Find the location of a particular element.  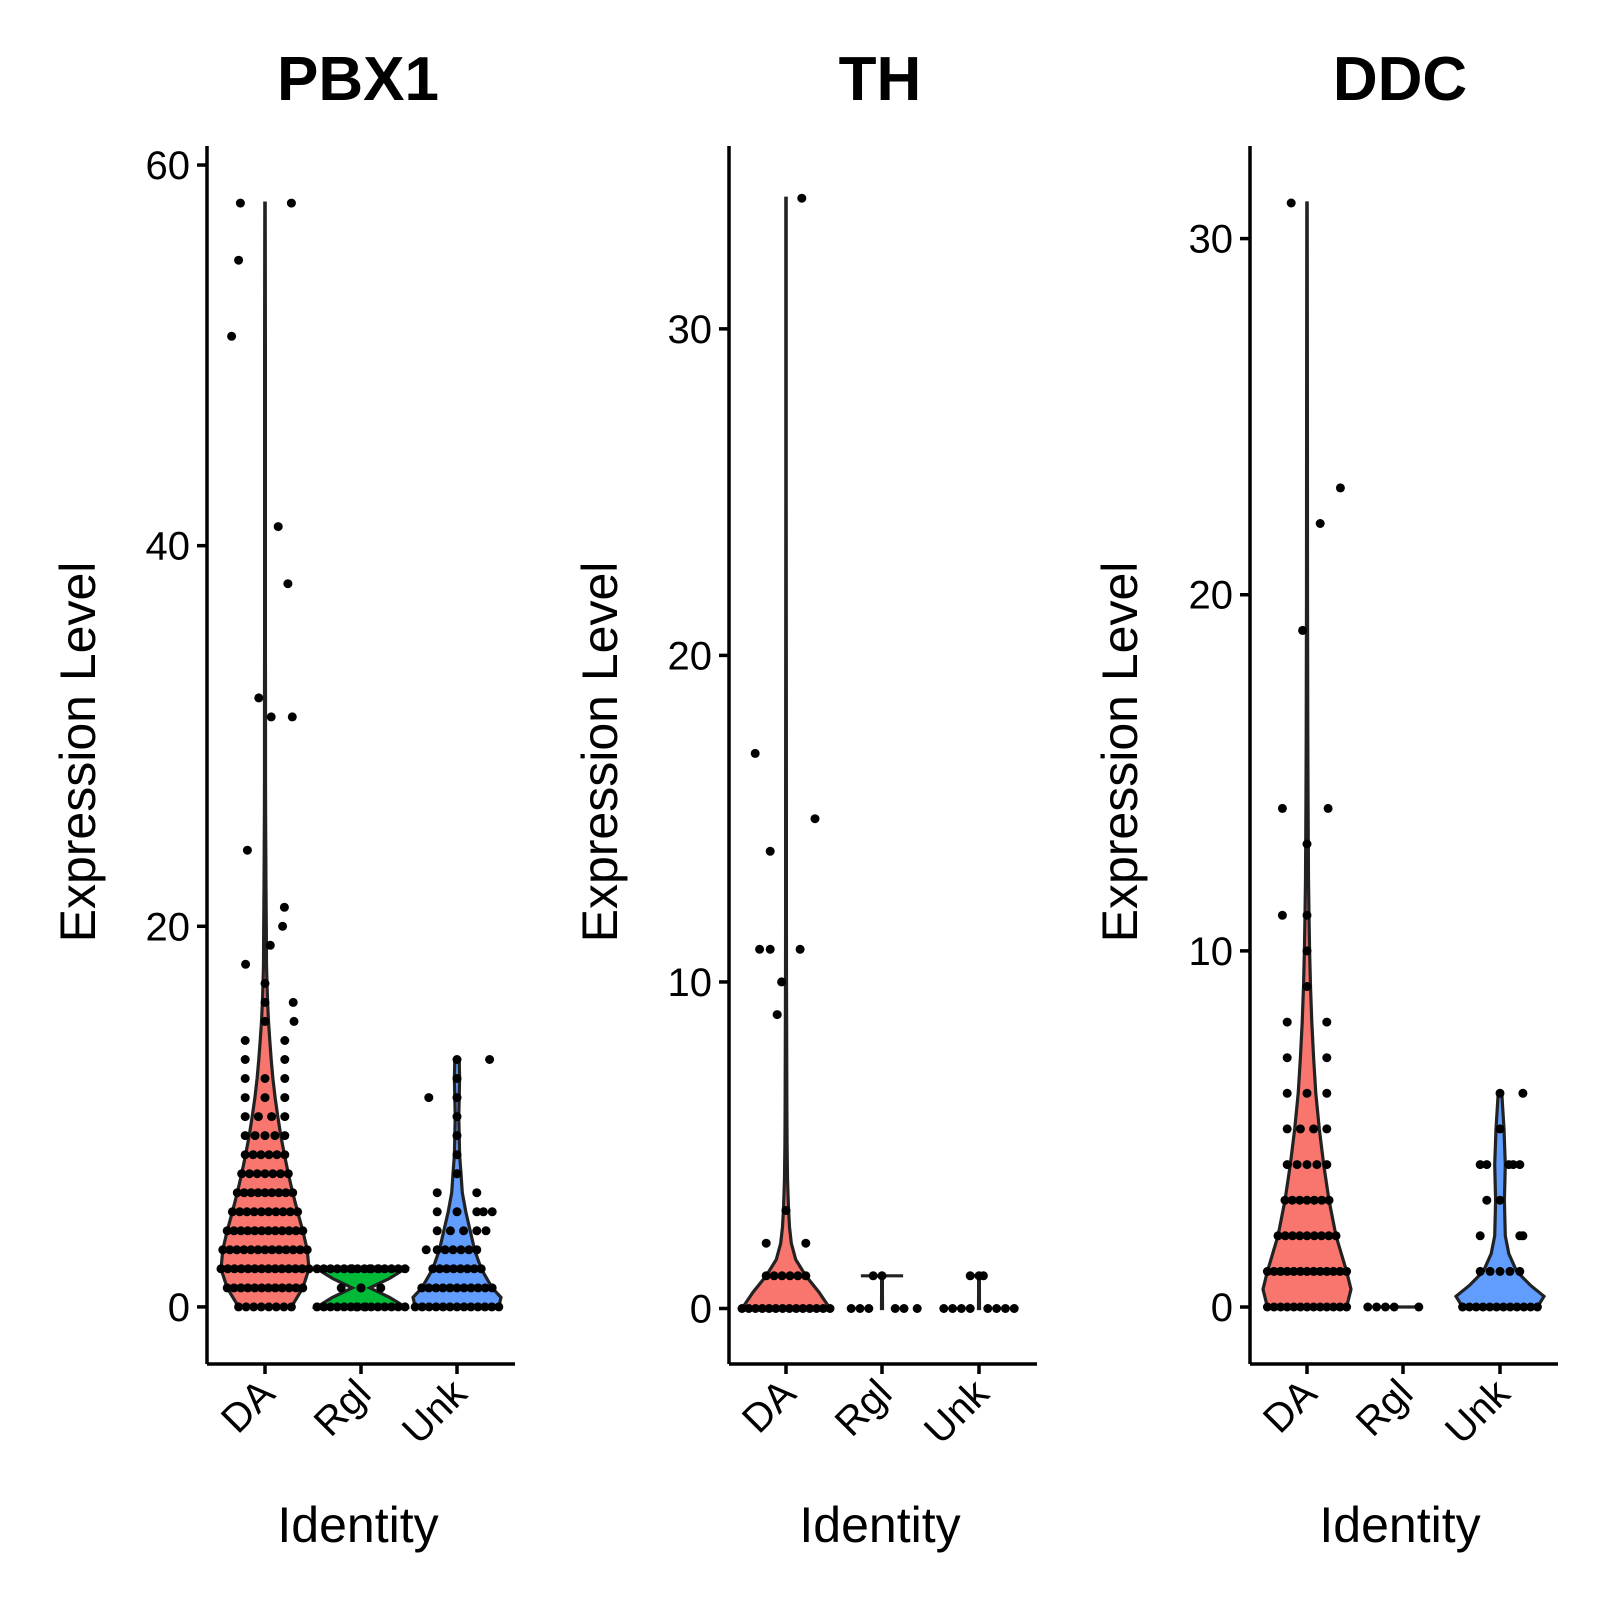

y-tick-label: 0 is located at coordinates (1222, 1308).